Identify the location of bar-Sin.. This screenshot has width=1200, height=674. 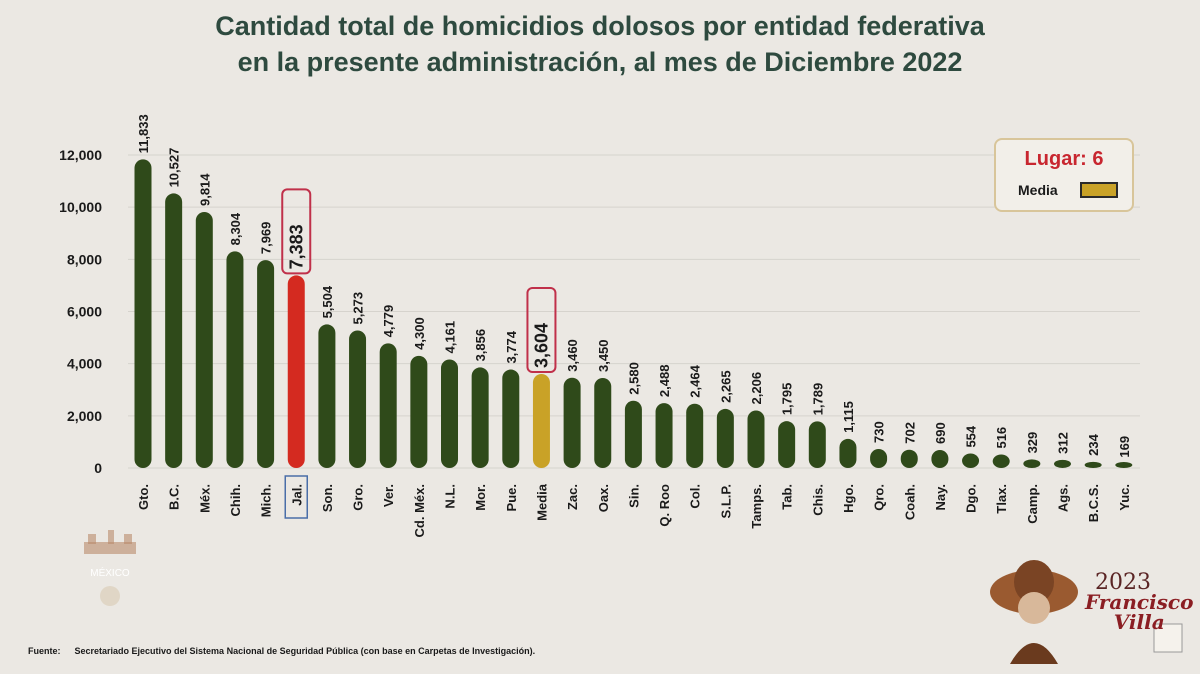
(633, 434).